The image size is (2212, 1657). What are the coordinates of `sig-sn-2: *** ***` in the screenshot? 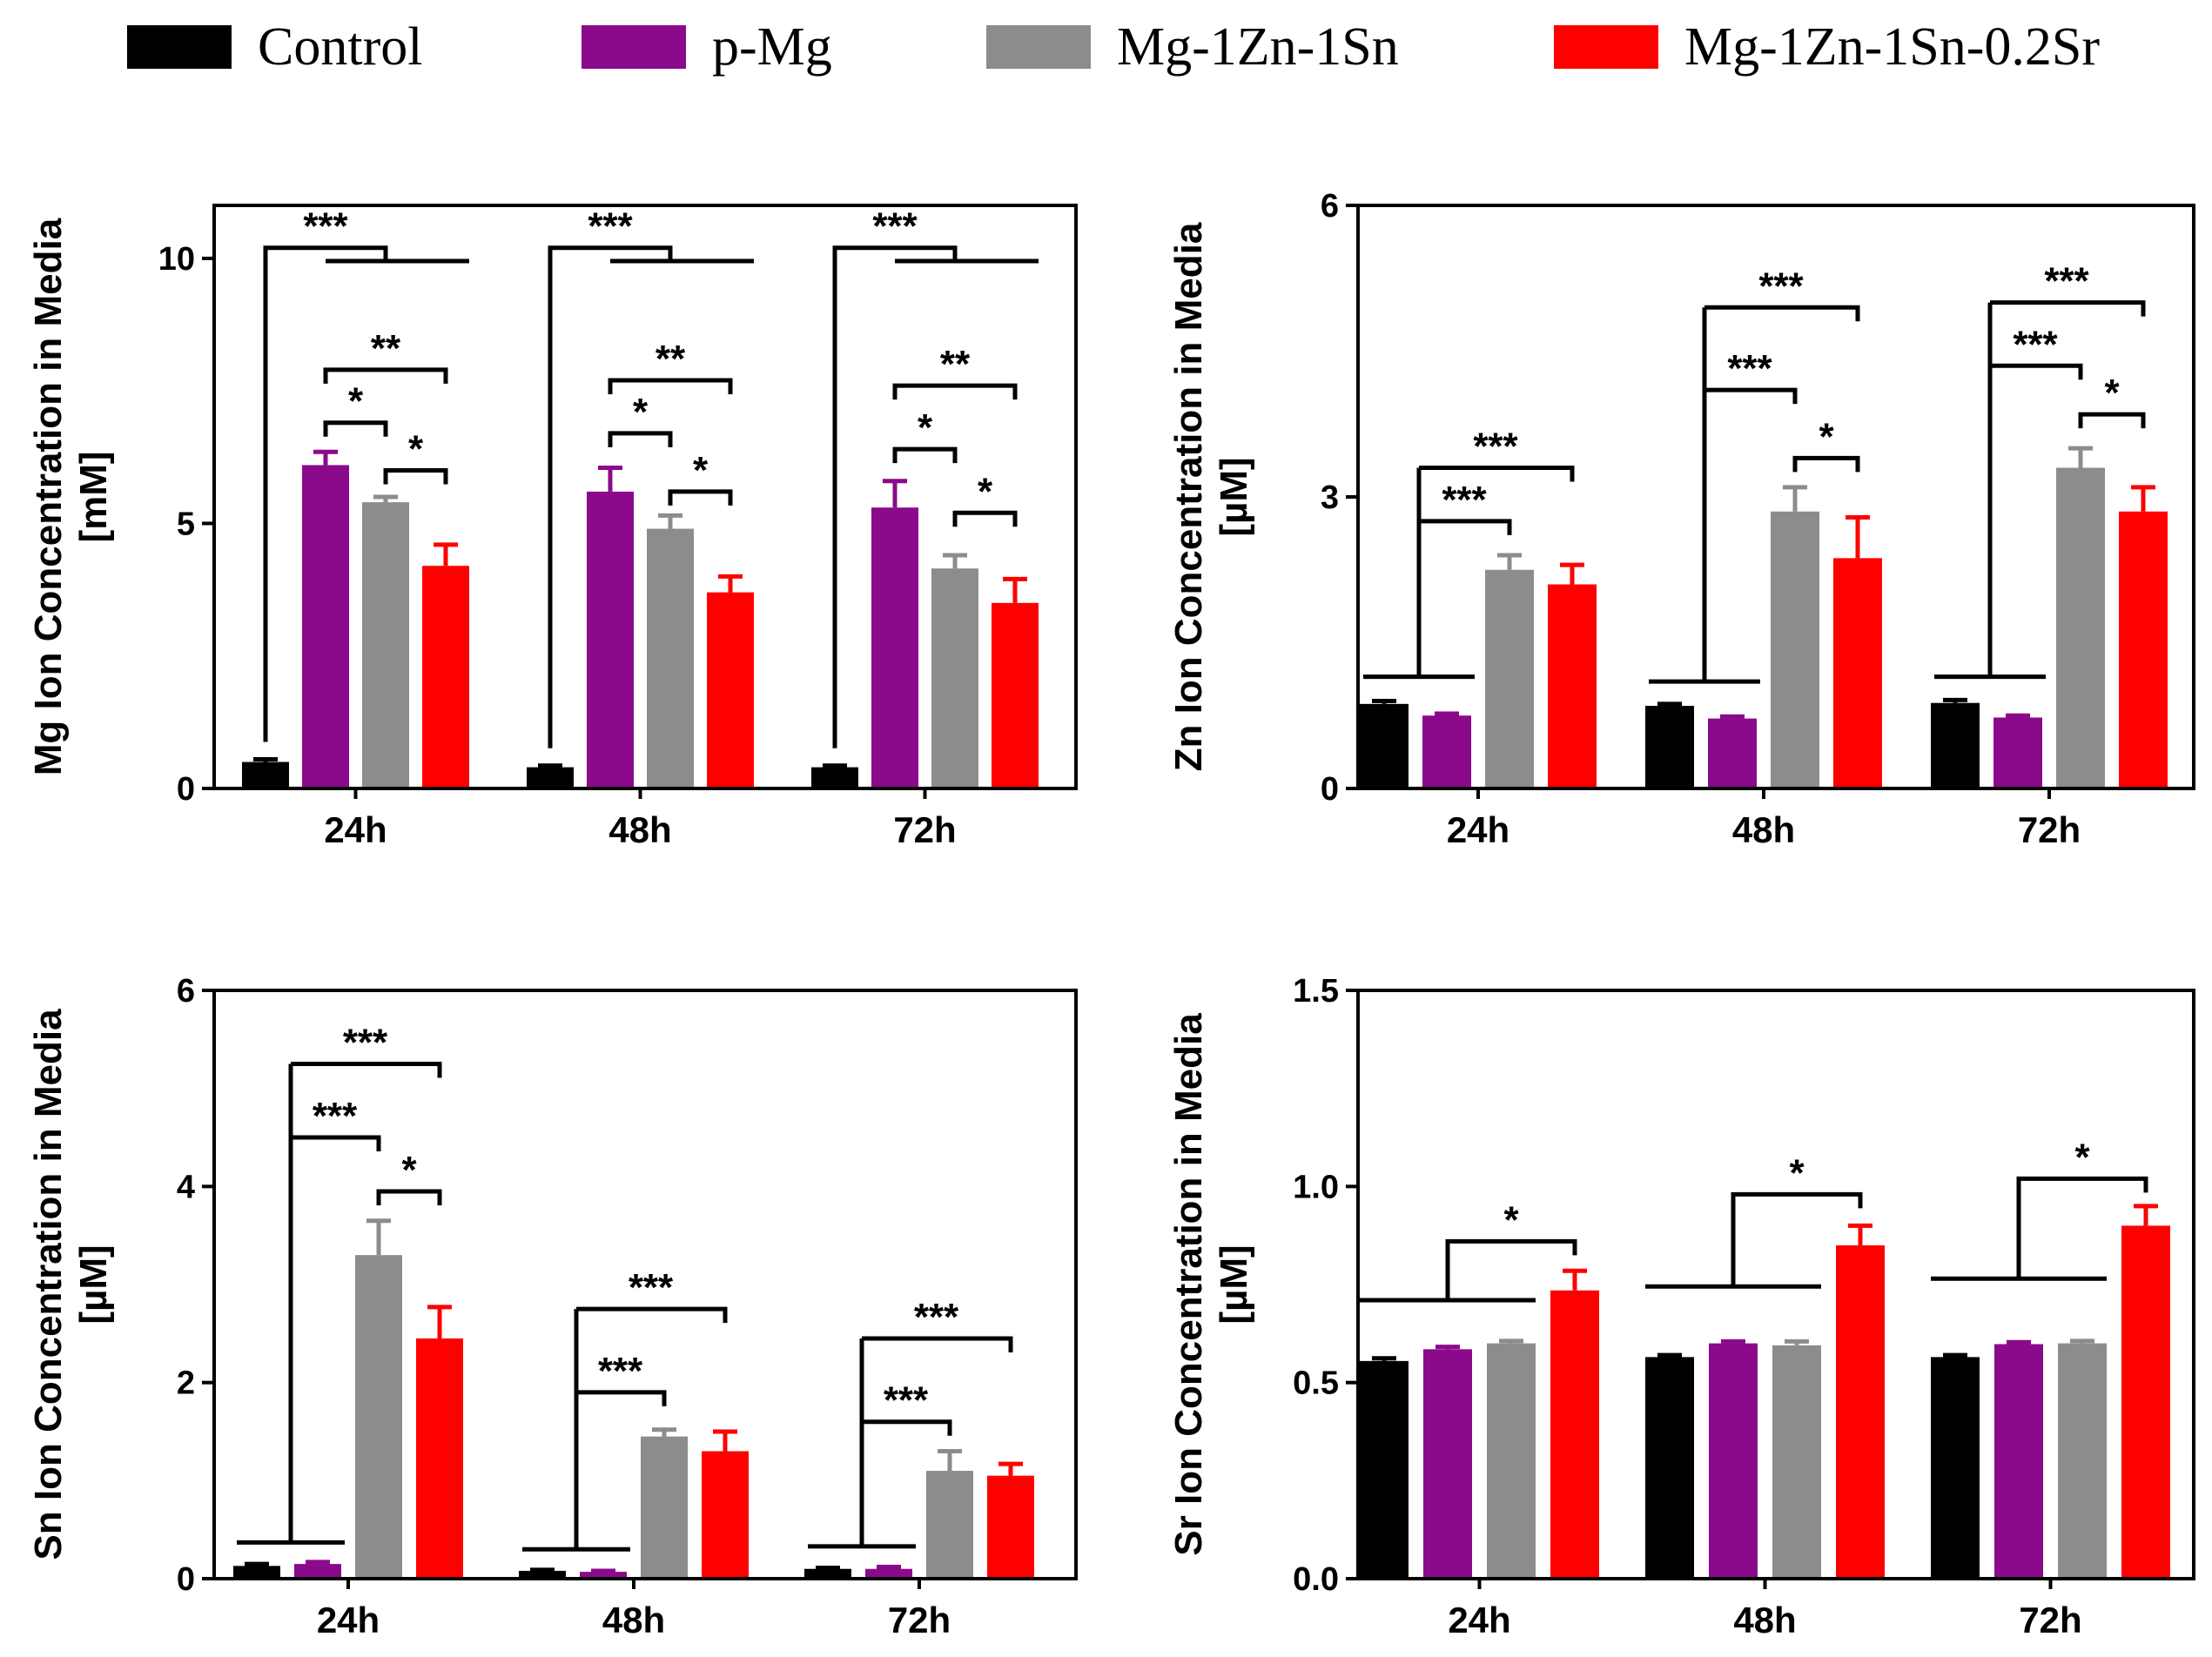 It's located at (625, 1409).